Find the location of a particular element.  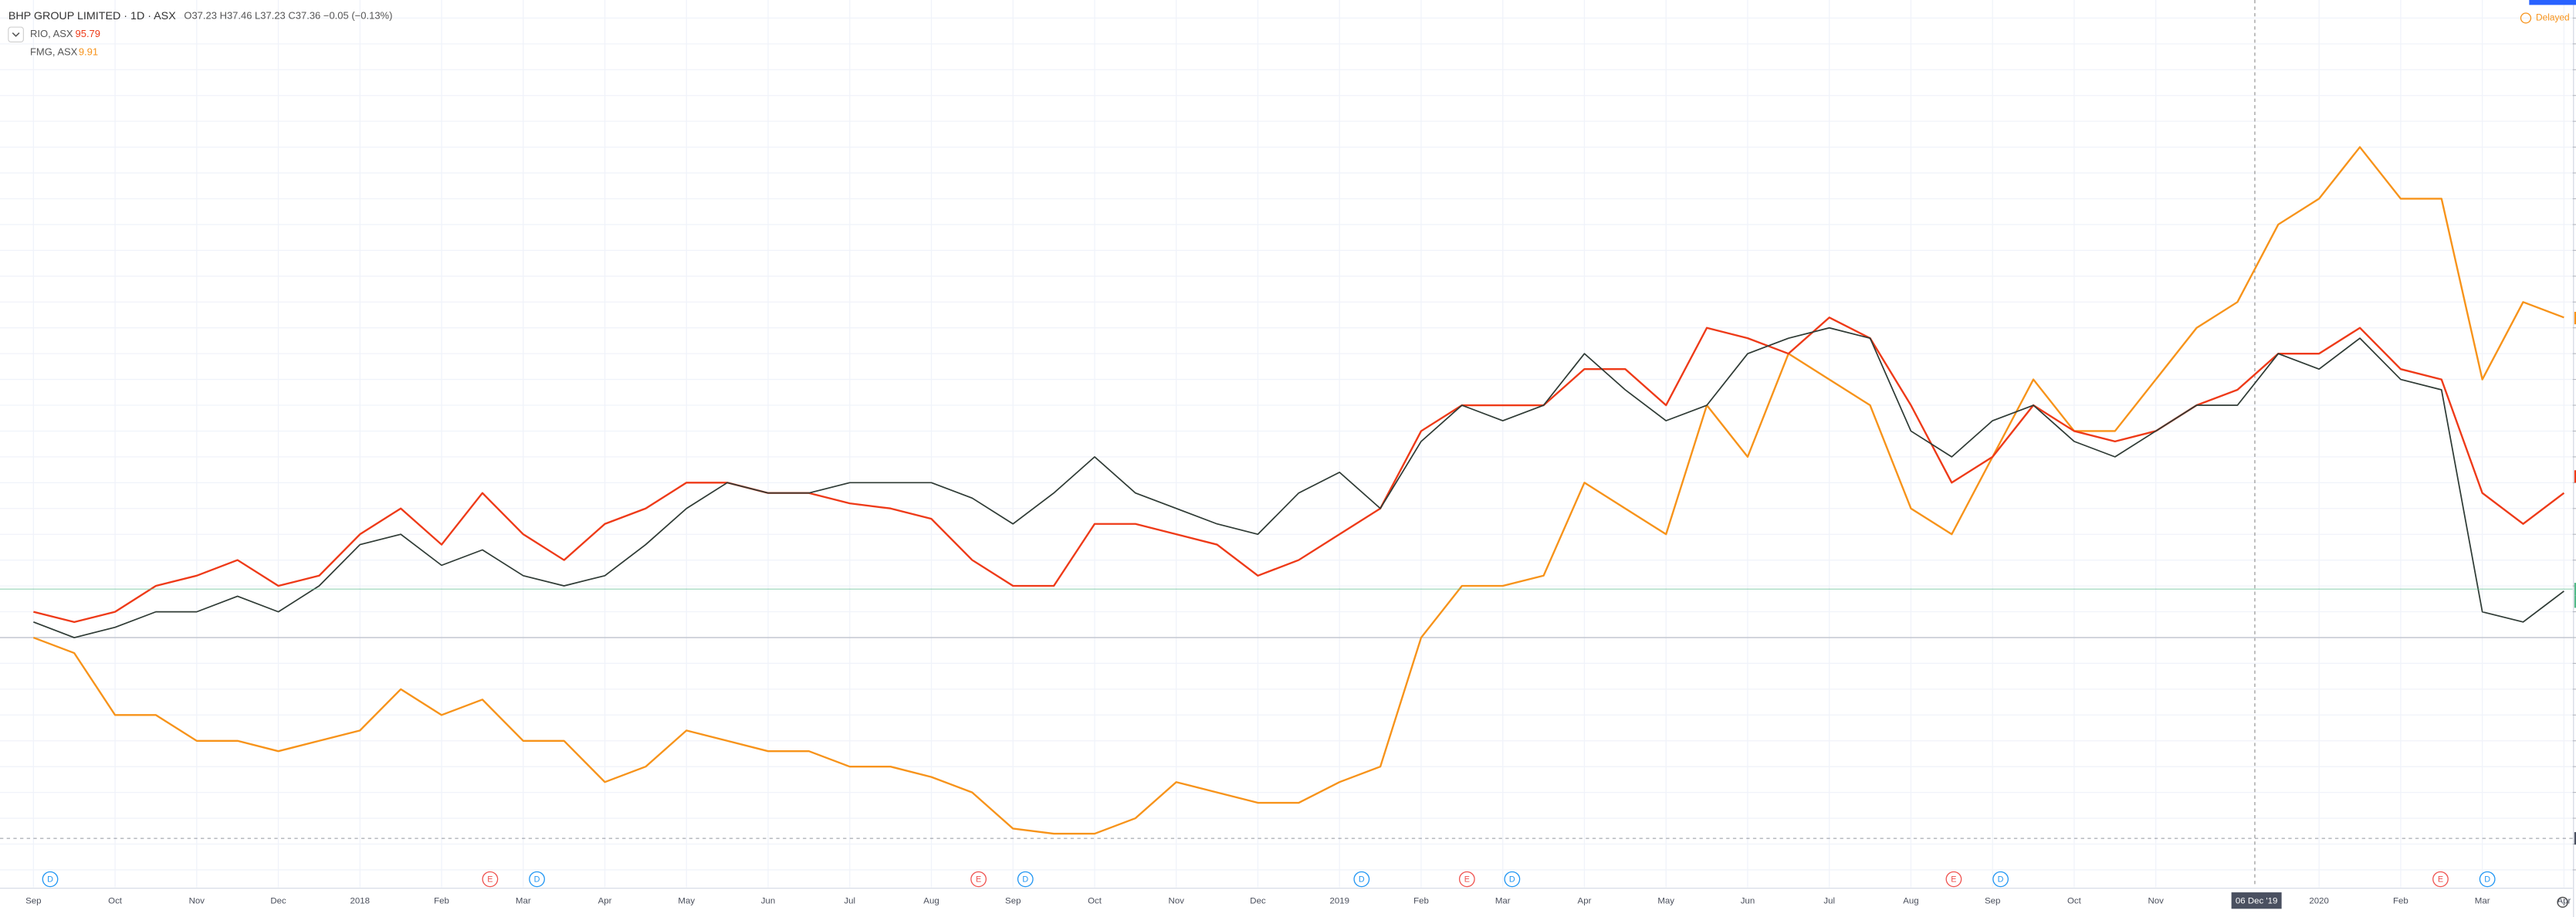

collapse-icon is located at coordinates (16, 34).